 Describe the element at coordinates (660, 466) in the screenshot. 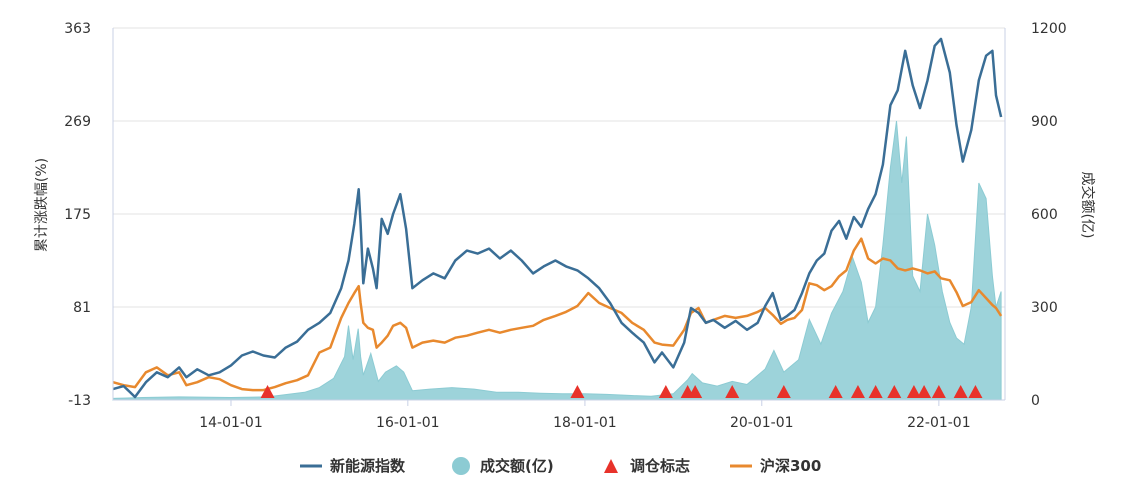

I see `legend-label: 调仓标志` at that location.